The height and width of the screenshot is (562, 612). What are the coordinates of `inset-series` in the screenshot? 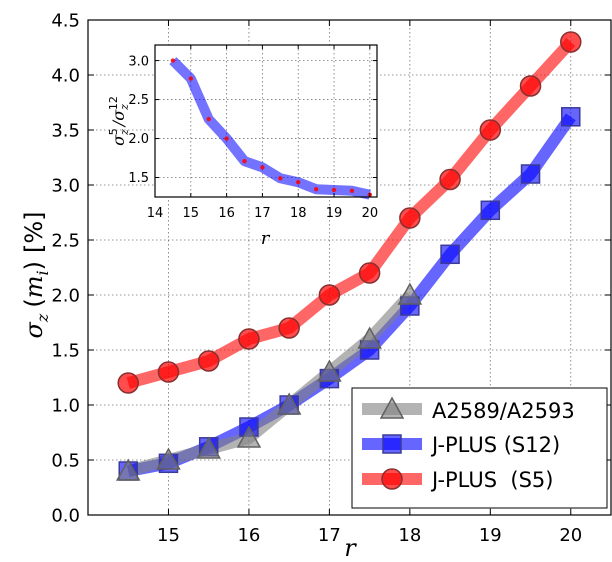 It's located at (271, 128).